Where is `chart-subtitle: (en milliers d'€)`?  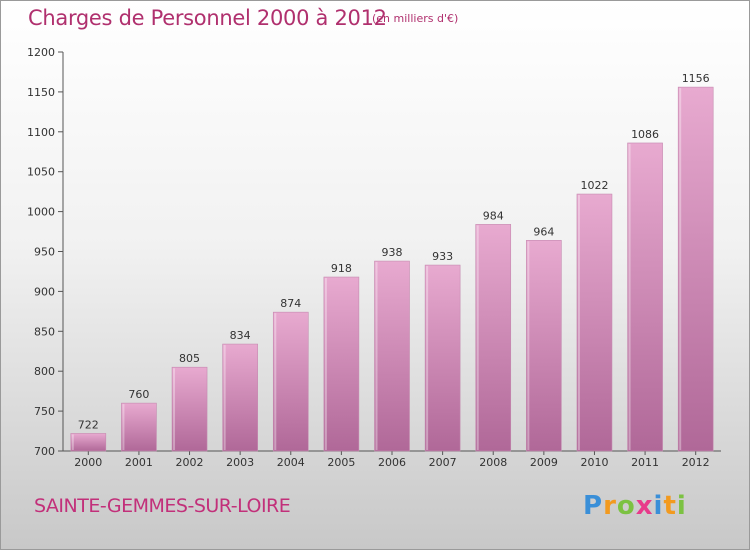 chart-subtitle: (en milliers d'€) is located at coordinates (415, 18).